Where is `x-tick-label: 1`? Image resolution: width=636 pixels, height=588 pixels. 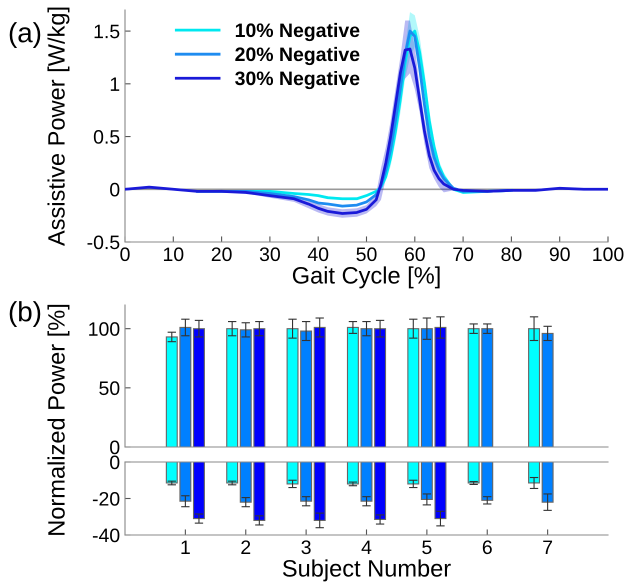
x-tick-label: 1 is located at coordinates (185, 547).